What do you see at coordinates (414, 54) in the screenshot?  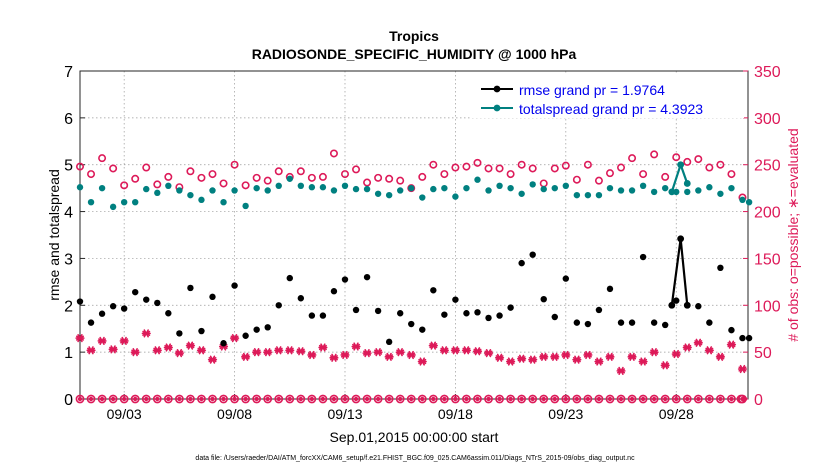 I see `chart-subtitle: RADIOSONDE_SPECIFIC_HUMIDITY @ 1000 hPa` at bounding box center [414, 54].